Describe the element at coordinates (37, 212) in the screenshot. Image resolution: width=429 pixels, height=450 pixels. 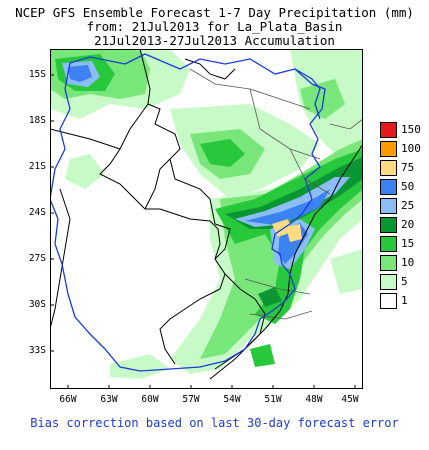
I see `y-label-24s: 24S` at that location.